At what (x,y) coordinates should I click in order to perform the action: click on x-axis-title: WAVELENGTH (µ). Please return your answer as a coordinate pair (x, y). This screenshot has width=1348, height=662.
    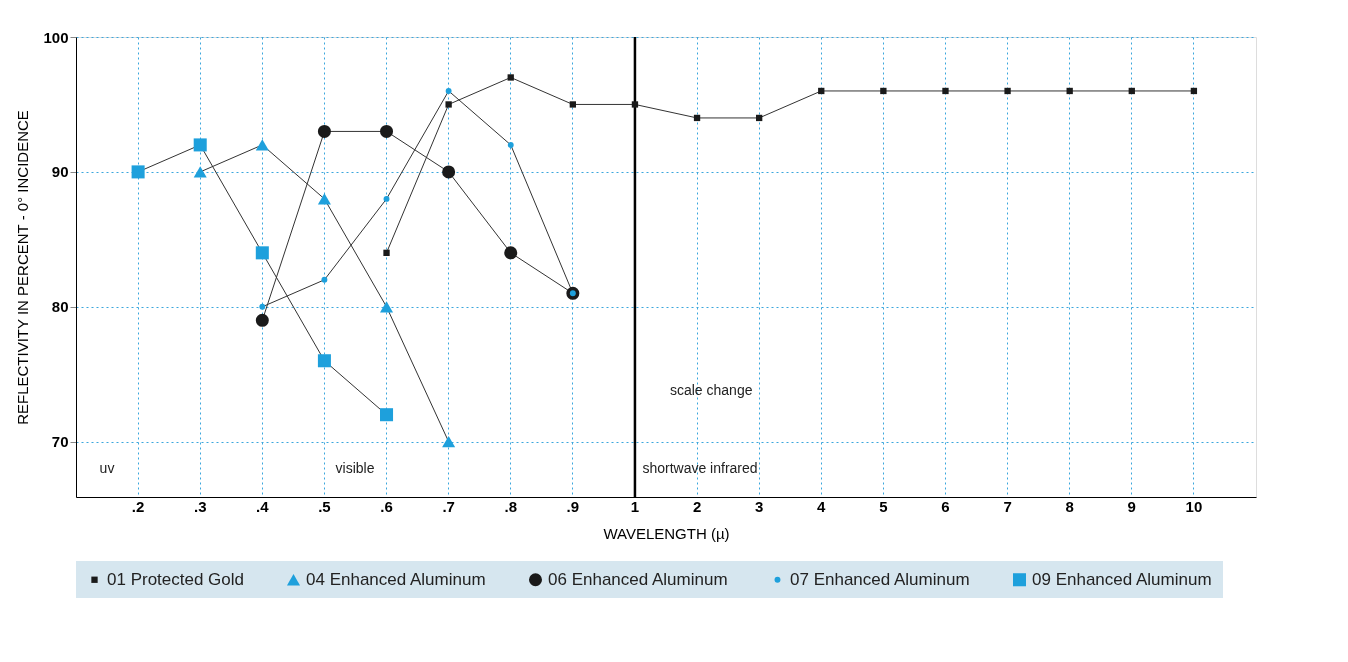
    Looking at the image, I should click on (666, 533).